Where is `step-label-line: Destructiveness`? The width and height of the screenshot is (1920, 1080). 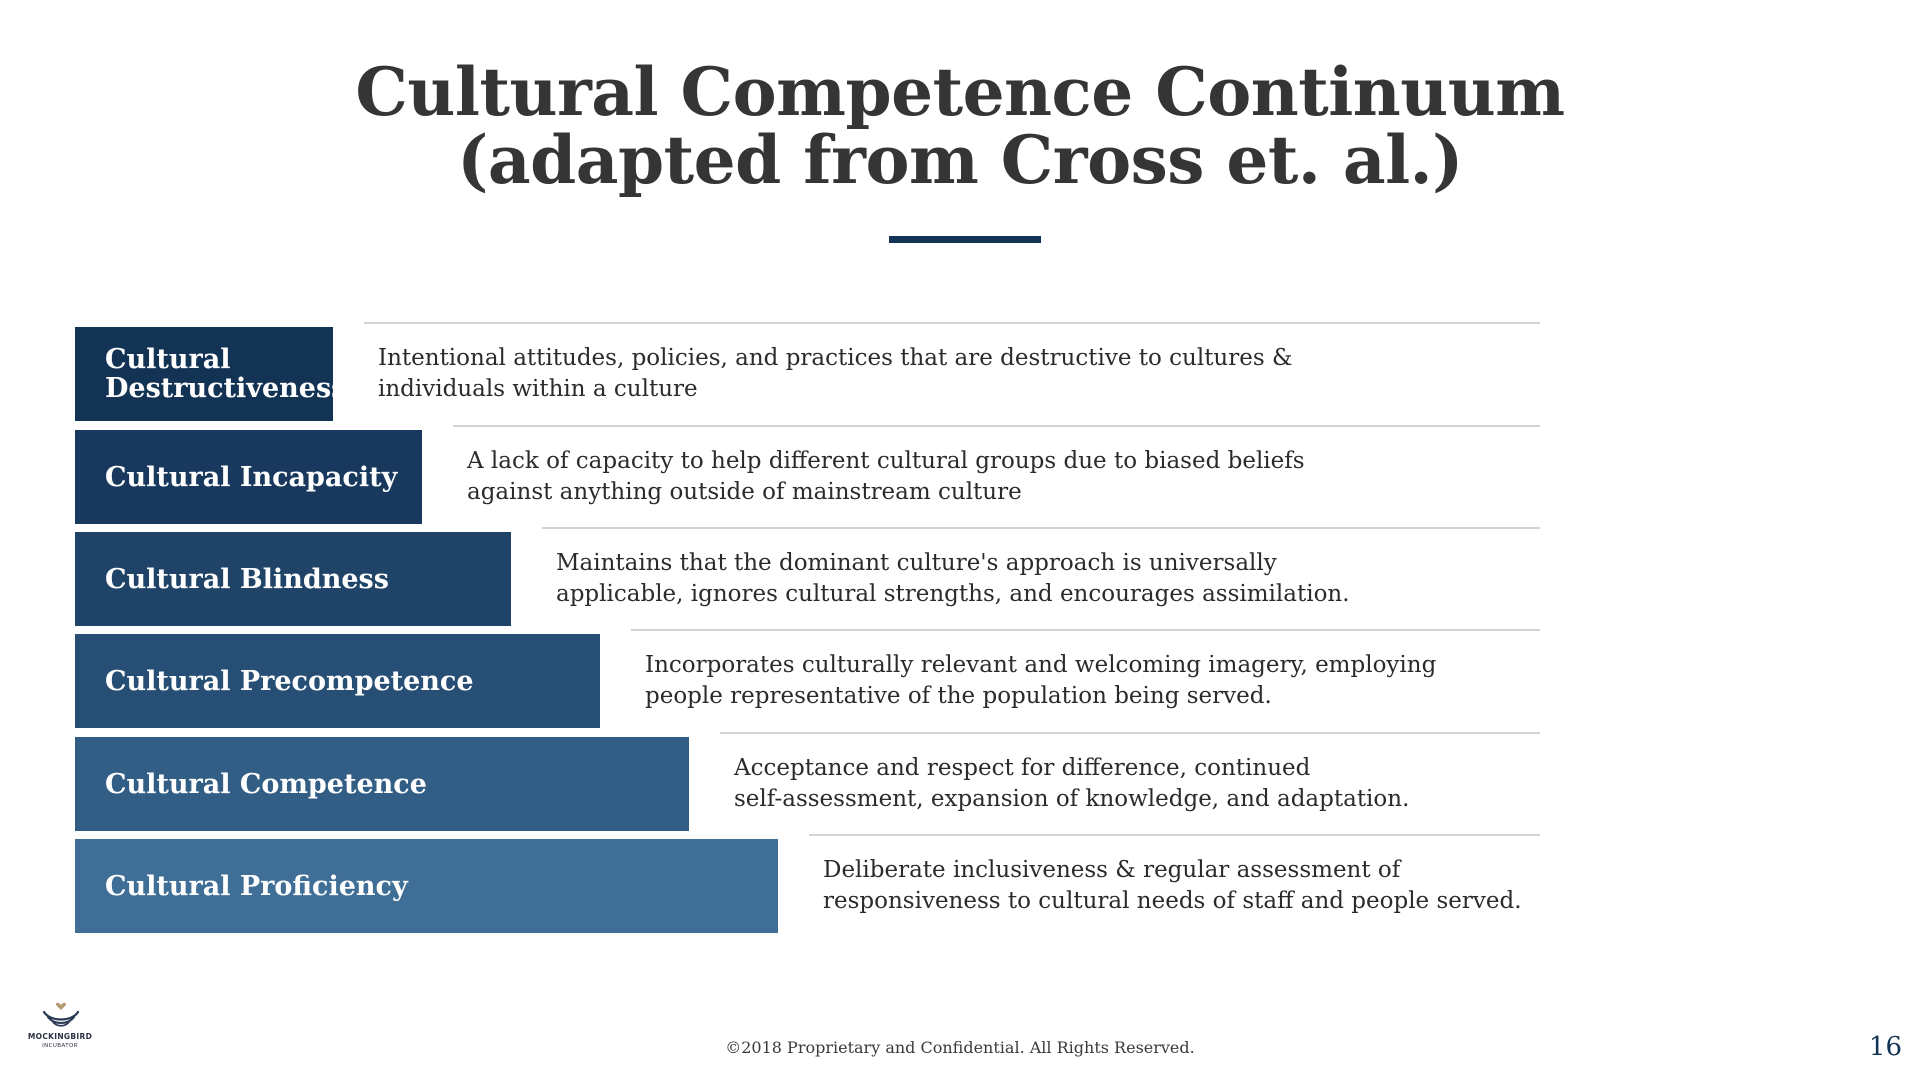 step-label-line: Destructiveness is located at coordinates (226, 388).